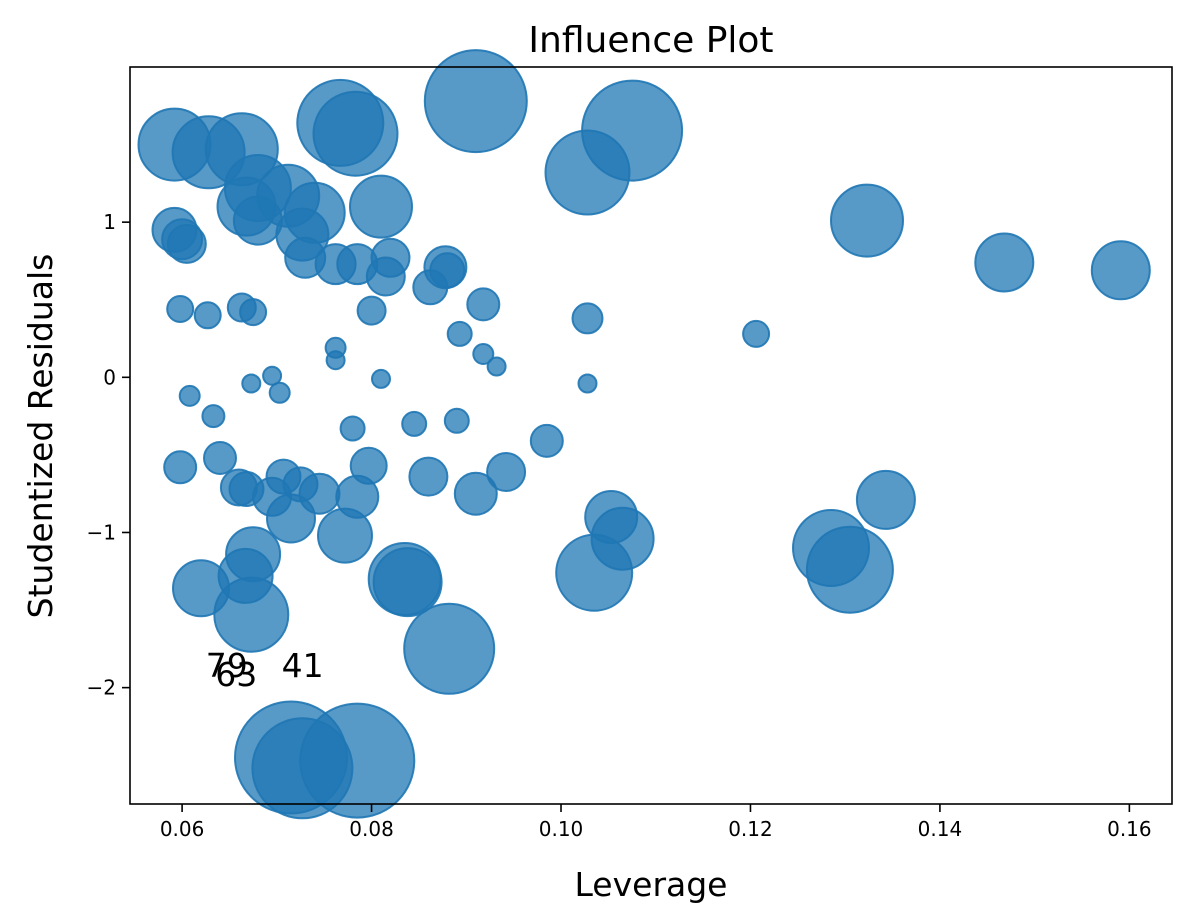 This screenshot has width=1190, height=923. I want to click on x-tick-label: 0.08, so click(371, 829).